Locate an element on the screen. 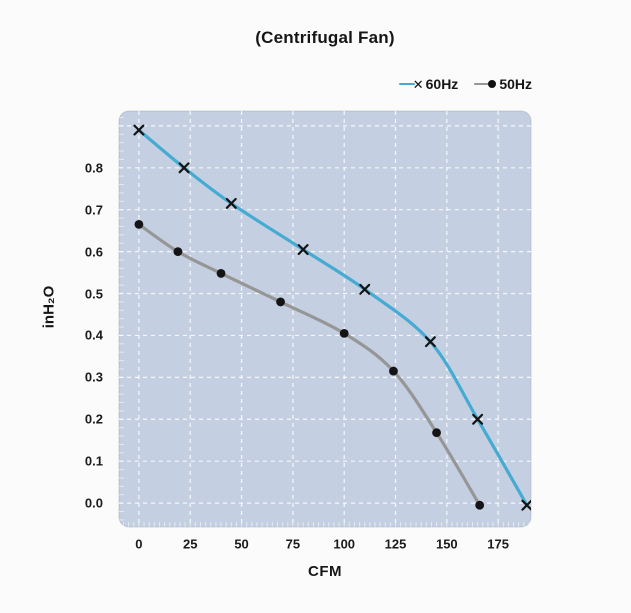 Image resolution: width=631 pixels, height=613 pixels. chart-title: (Centrifugal Fan) is located at coordinates (325, 37).